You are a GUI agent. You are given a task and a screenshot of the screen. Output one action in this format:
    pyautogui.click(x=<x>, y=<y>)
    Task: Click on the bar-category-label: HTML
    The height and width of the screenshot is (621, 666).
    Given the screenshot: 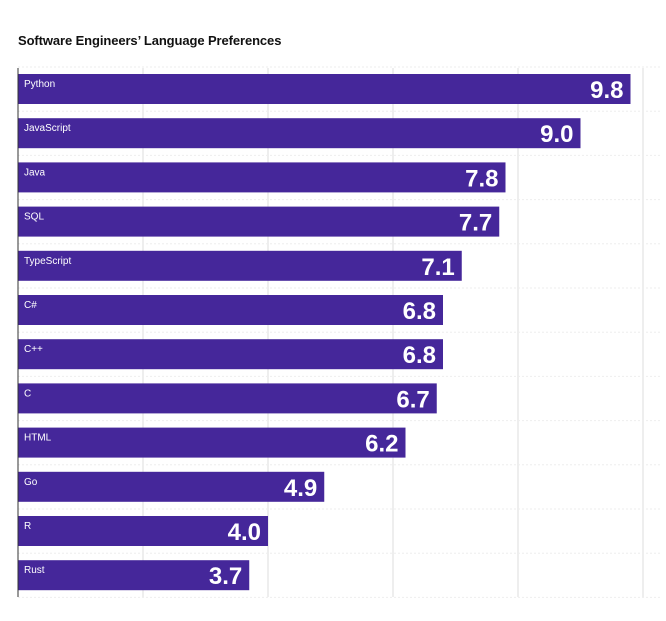 What is the action you would take?
    pyautogui.click(x=38, y=438)
    